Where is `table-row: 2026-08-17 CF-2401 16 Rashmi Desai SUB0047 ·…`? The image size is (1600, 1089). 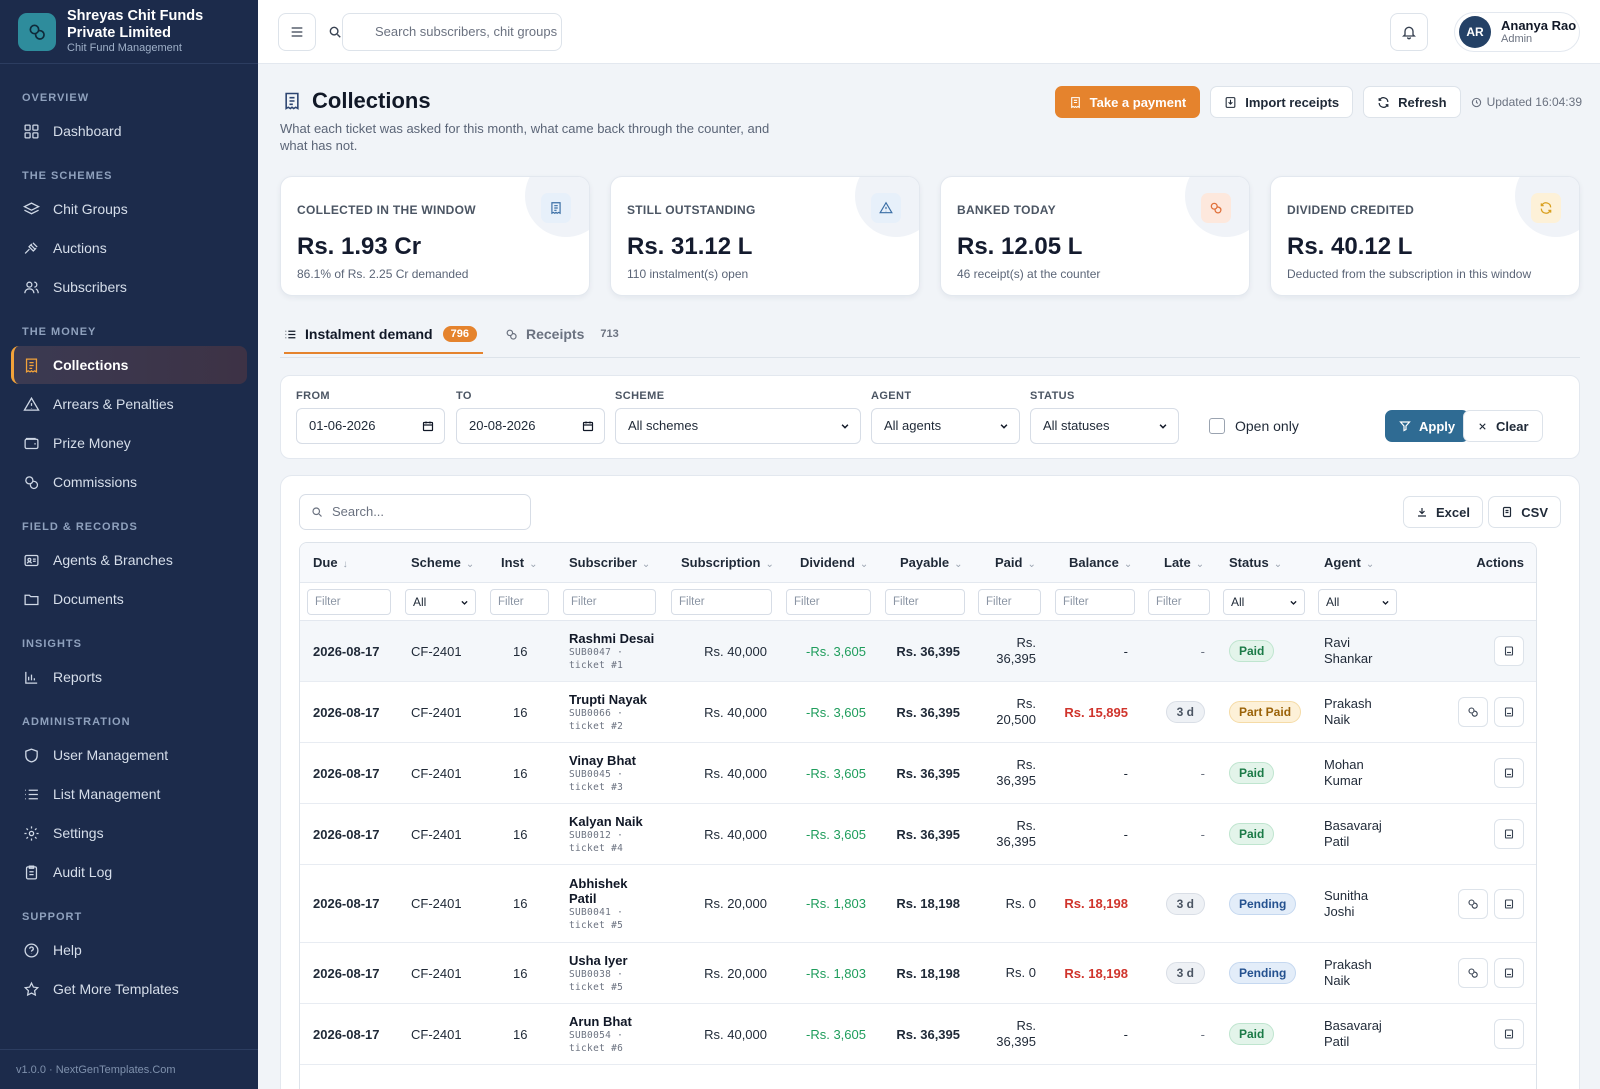 table-row: 2026-08-17 CF-2401 16 Rashmi Desai SUB0047 ·… is located at coordinates (918, 651).